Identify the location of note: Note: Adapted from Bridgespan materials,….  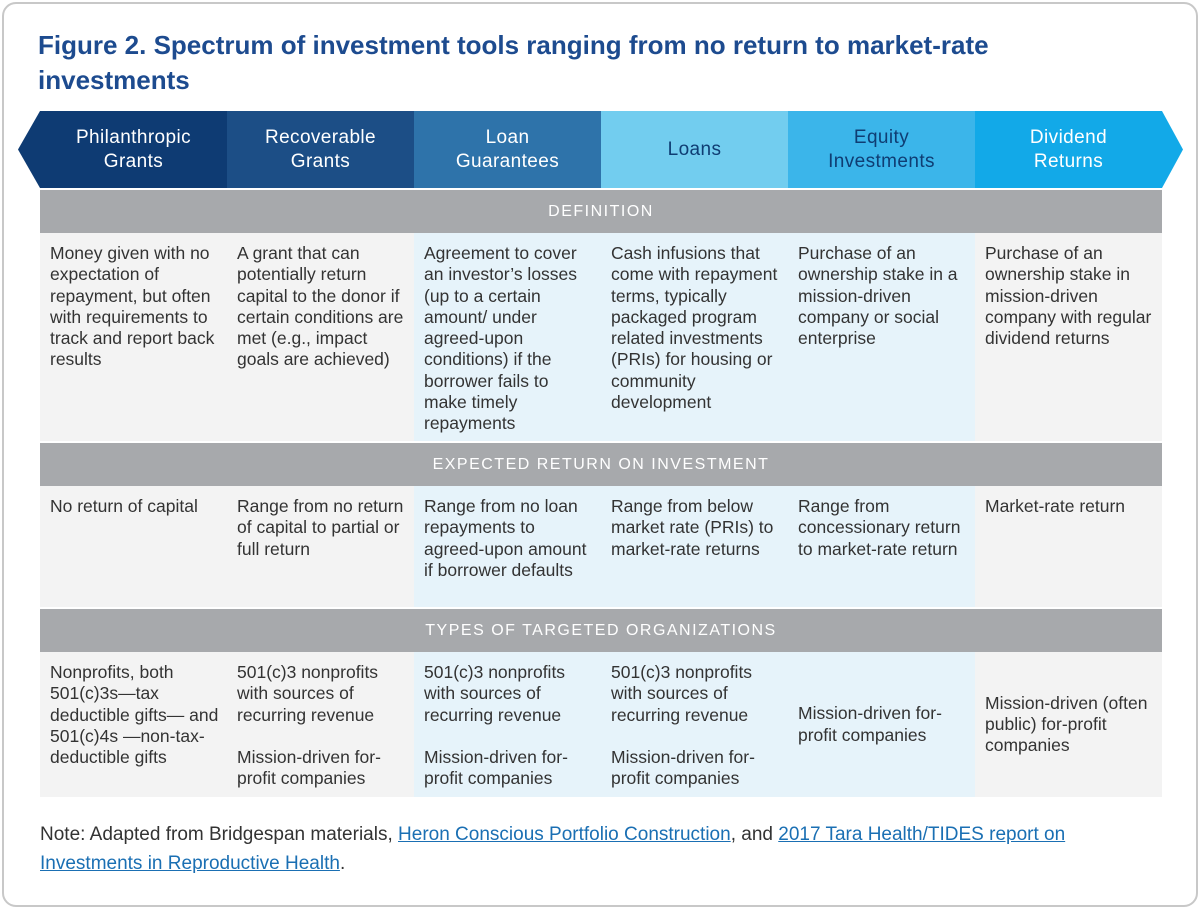
(600, 849).